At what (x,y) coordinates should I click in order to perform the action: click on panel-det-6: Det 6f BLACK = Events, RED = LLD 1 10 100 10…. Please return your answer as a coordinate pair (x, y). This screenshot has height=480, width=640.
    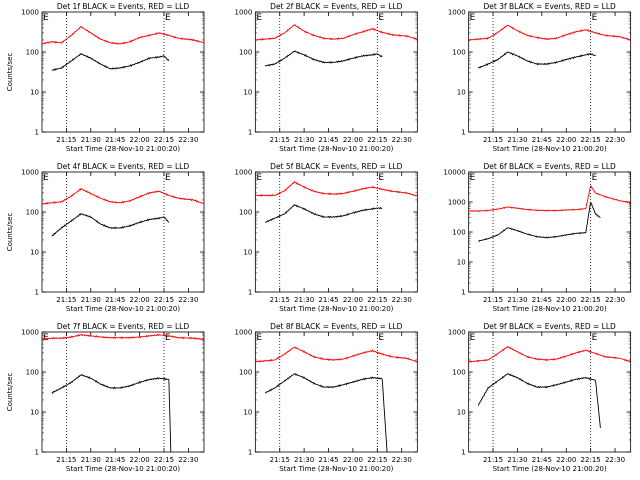
    Looking at the image, I should click on (537, 237).